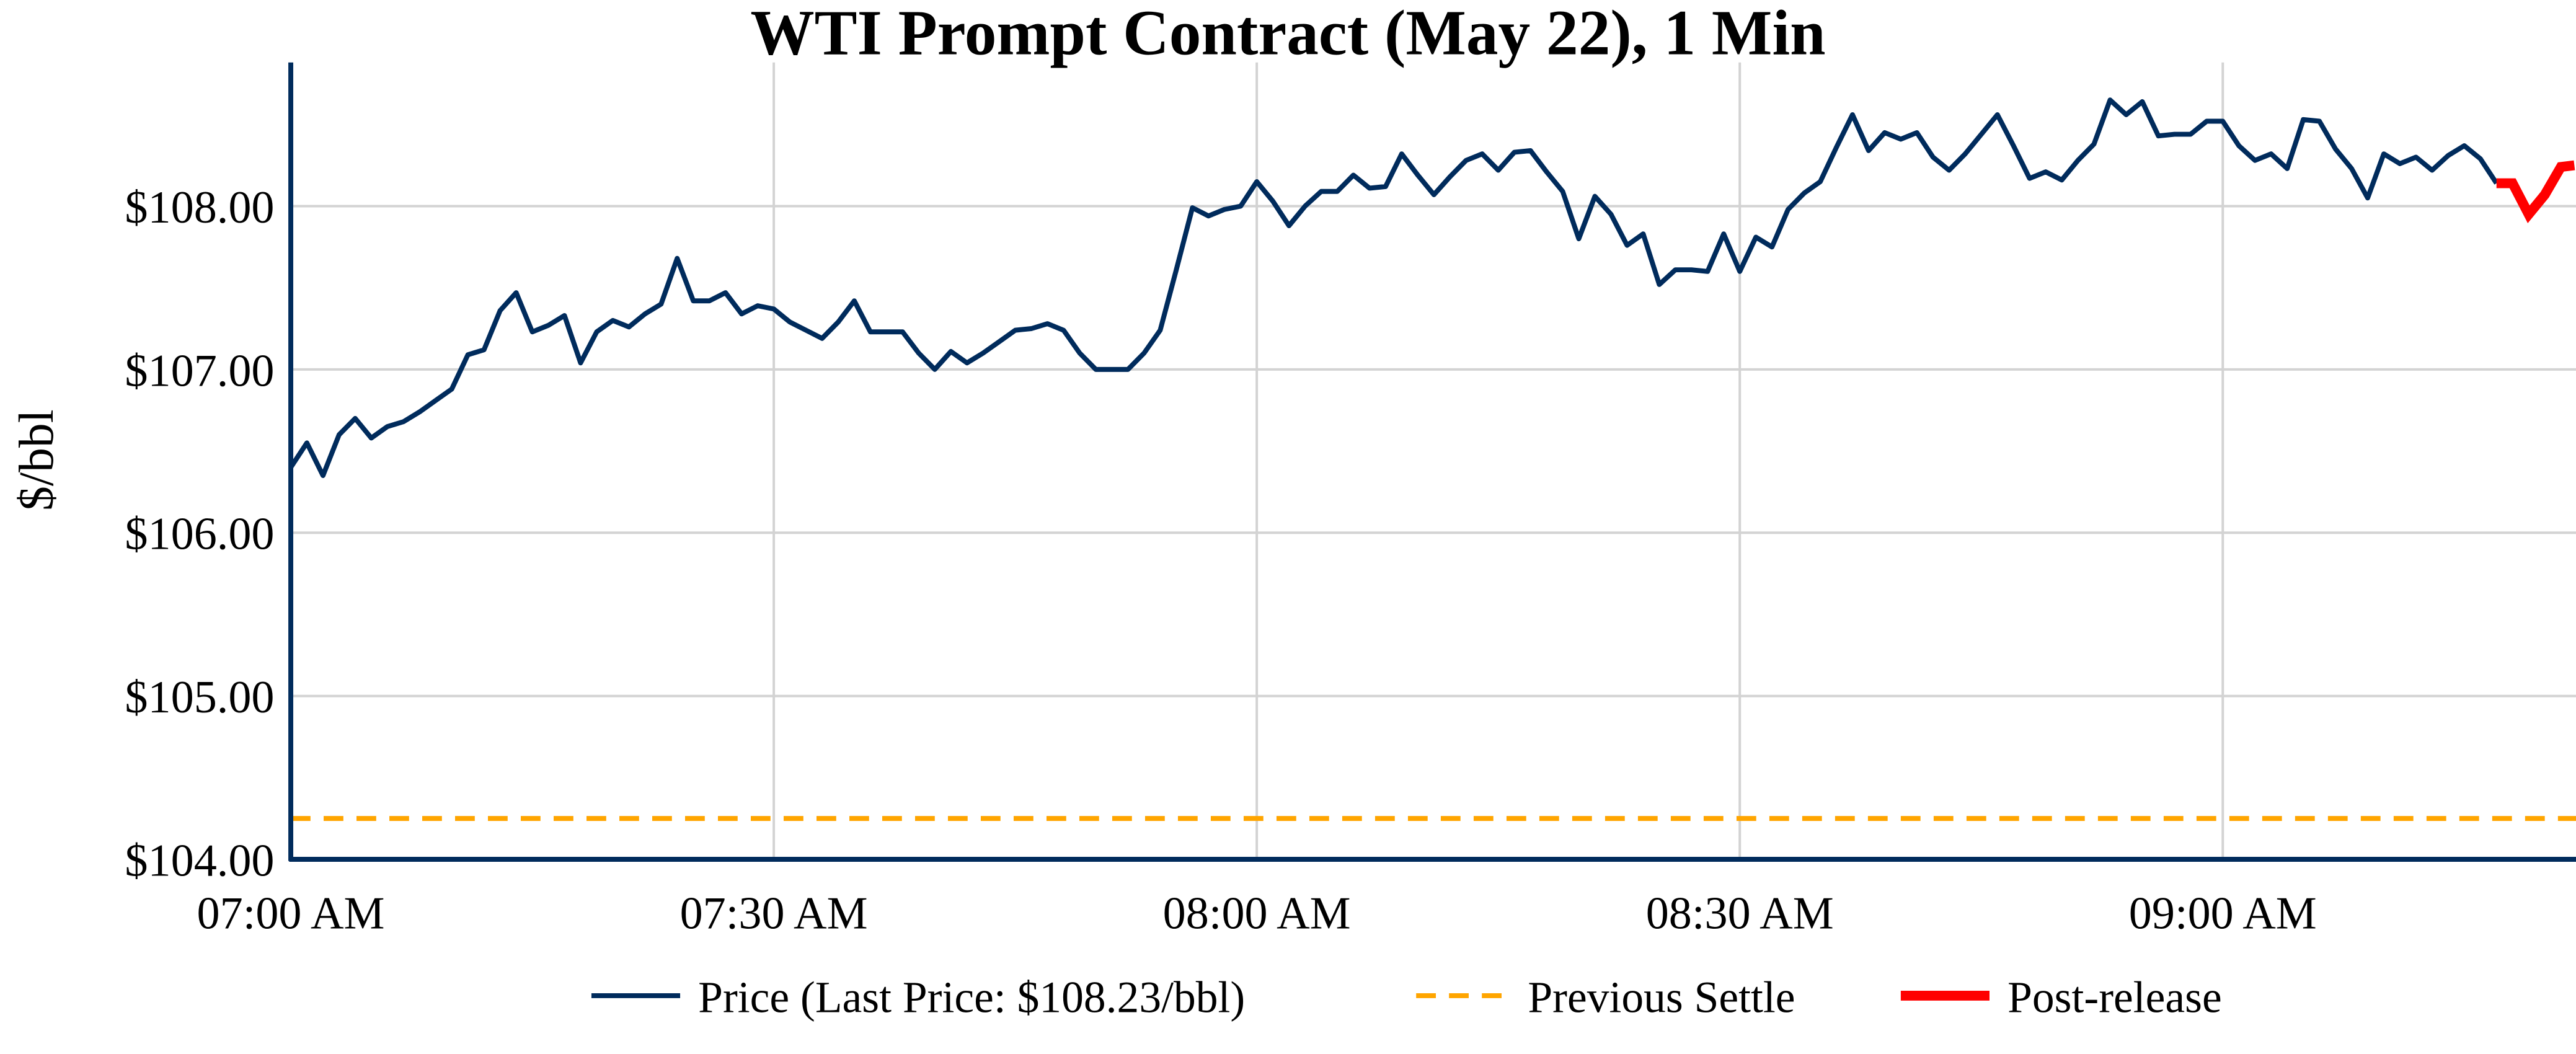 This screenshot has height=1054, width=2576. What do you see at coordinates (971, 997) in the screenshot?
I see `legend-label-price: Price (Last Price: $108.23/bbl)` at bounding box center [971, 997].